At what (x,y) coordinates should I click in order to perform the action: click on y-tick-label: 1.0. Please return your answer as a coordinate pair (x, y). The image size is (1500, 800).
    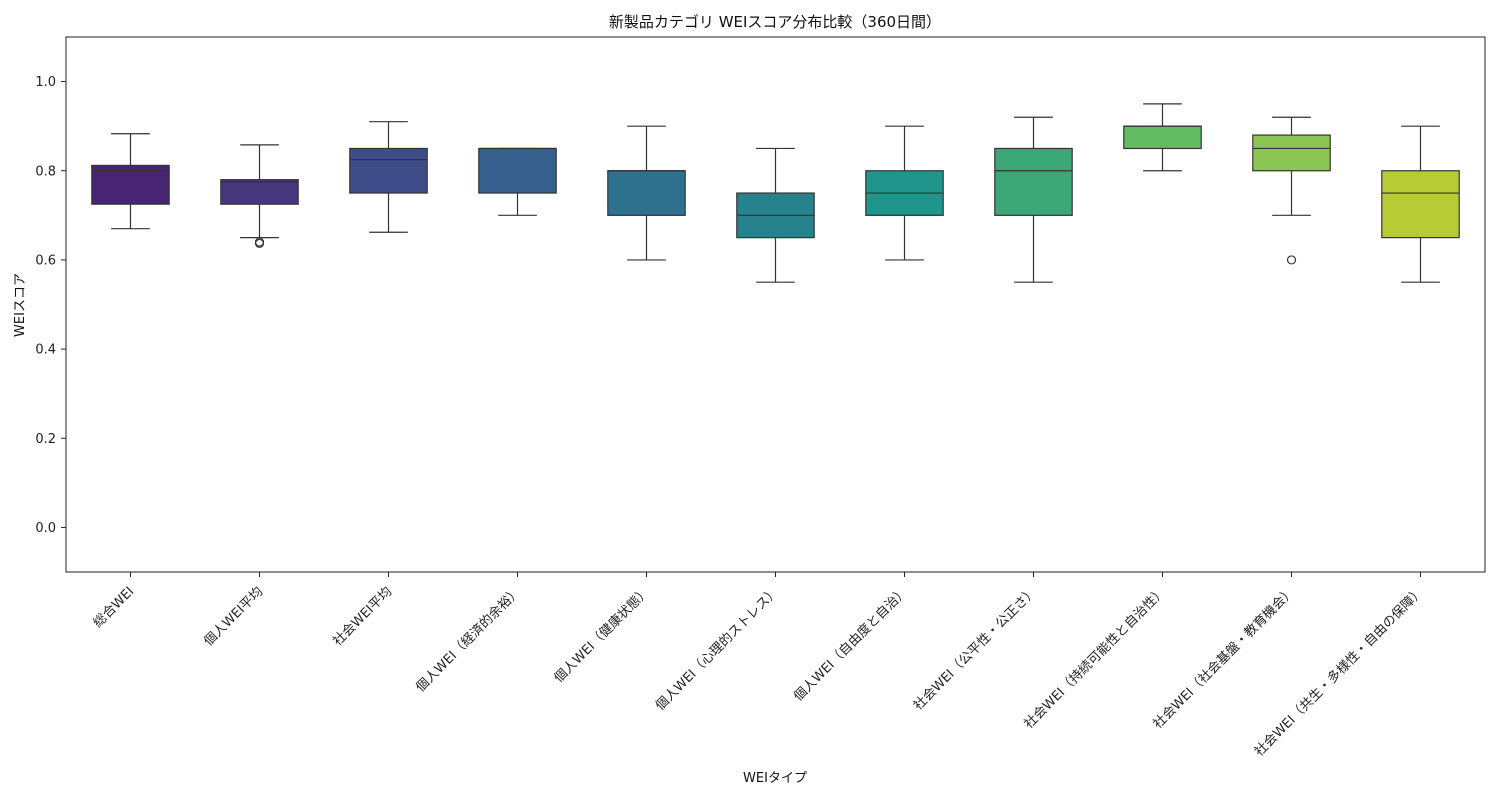
    Looking at the image, I should click on (45, 82).